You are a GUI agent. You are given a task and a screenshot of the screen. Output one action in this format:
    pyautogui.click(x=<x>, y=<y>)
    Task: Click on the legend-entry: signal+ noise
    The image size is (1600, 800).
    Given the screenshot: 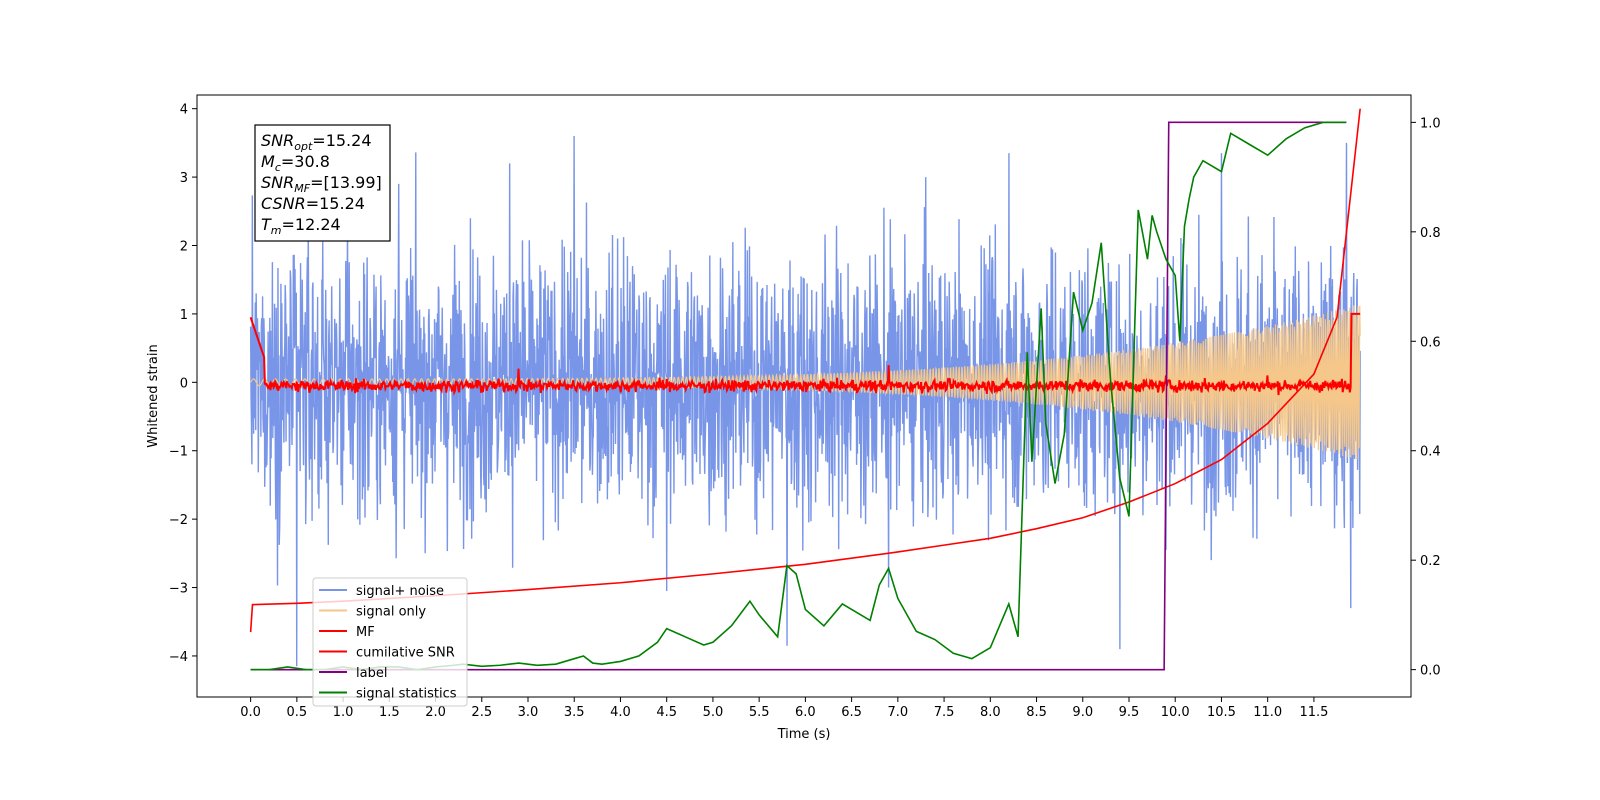 What is the action you would take?
    pyautogui.click(x=400, y=591)
    